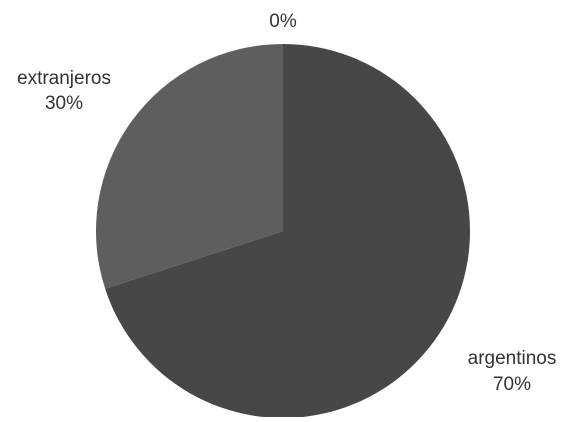 The width and height of the screenshot is (566, 422). I want to click on slice-label-empty-percent: 0%, so click(283, 21).